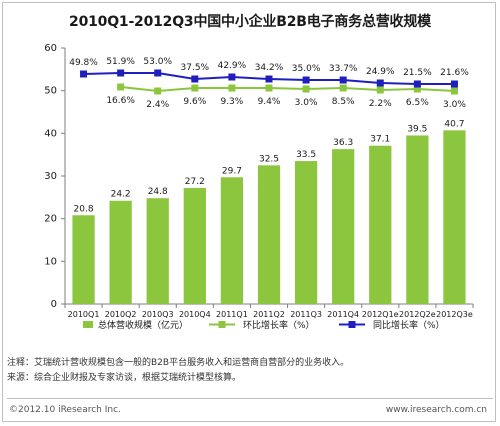 This screenshot has height=426, width=500. What do you see at coordinates (65, 410) in the screenshot?
I see `copyright-text: ©2012.10 iResearch Inc.` at bounding box center [65, 410].